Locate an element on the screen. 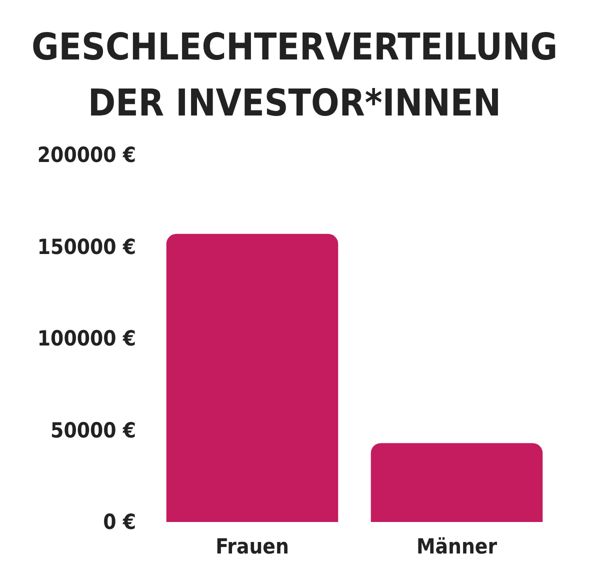  y-tick-label: 50000 € is located at coordinates (93, 430).